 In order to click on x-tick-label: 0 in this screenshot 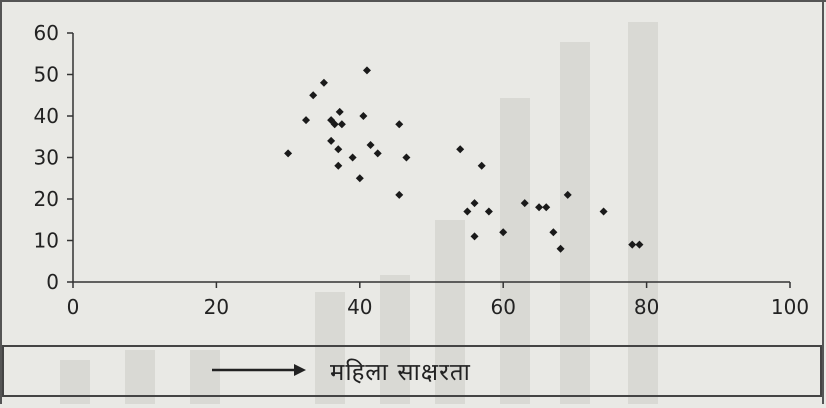, I will do `click(73, 307)`.